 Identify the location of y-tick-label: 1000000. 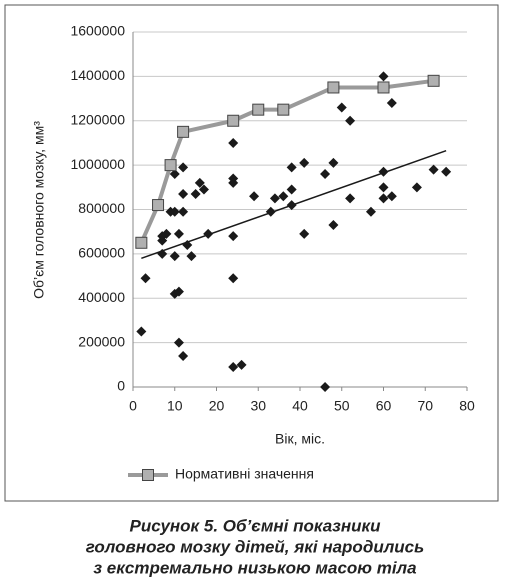
(97, 164).